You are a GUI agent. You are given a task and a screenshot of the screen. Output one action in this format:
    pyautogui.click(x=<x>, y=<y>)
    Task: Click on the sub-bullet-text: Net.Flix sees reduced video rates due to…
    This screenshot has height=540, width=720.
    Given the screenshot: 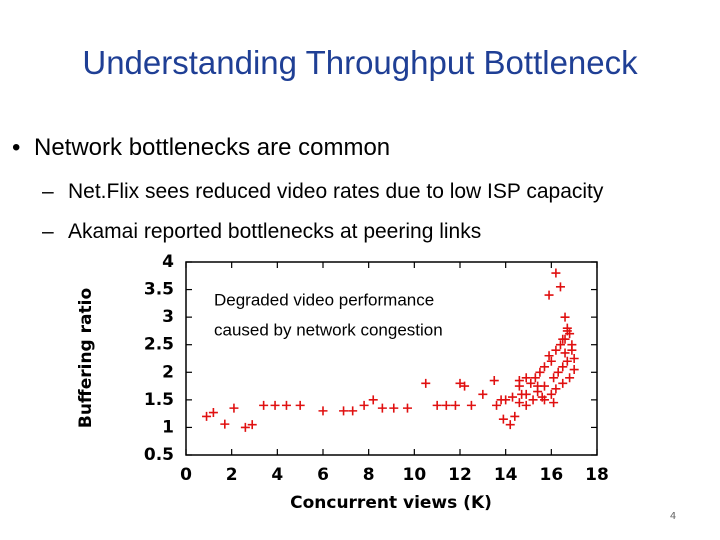 What is the action you would take?
    pyautogui.click(x=336, y=191)
    